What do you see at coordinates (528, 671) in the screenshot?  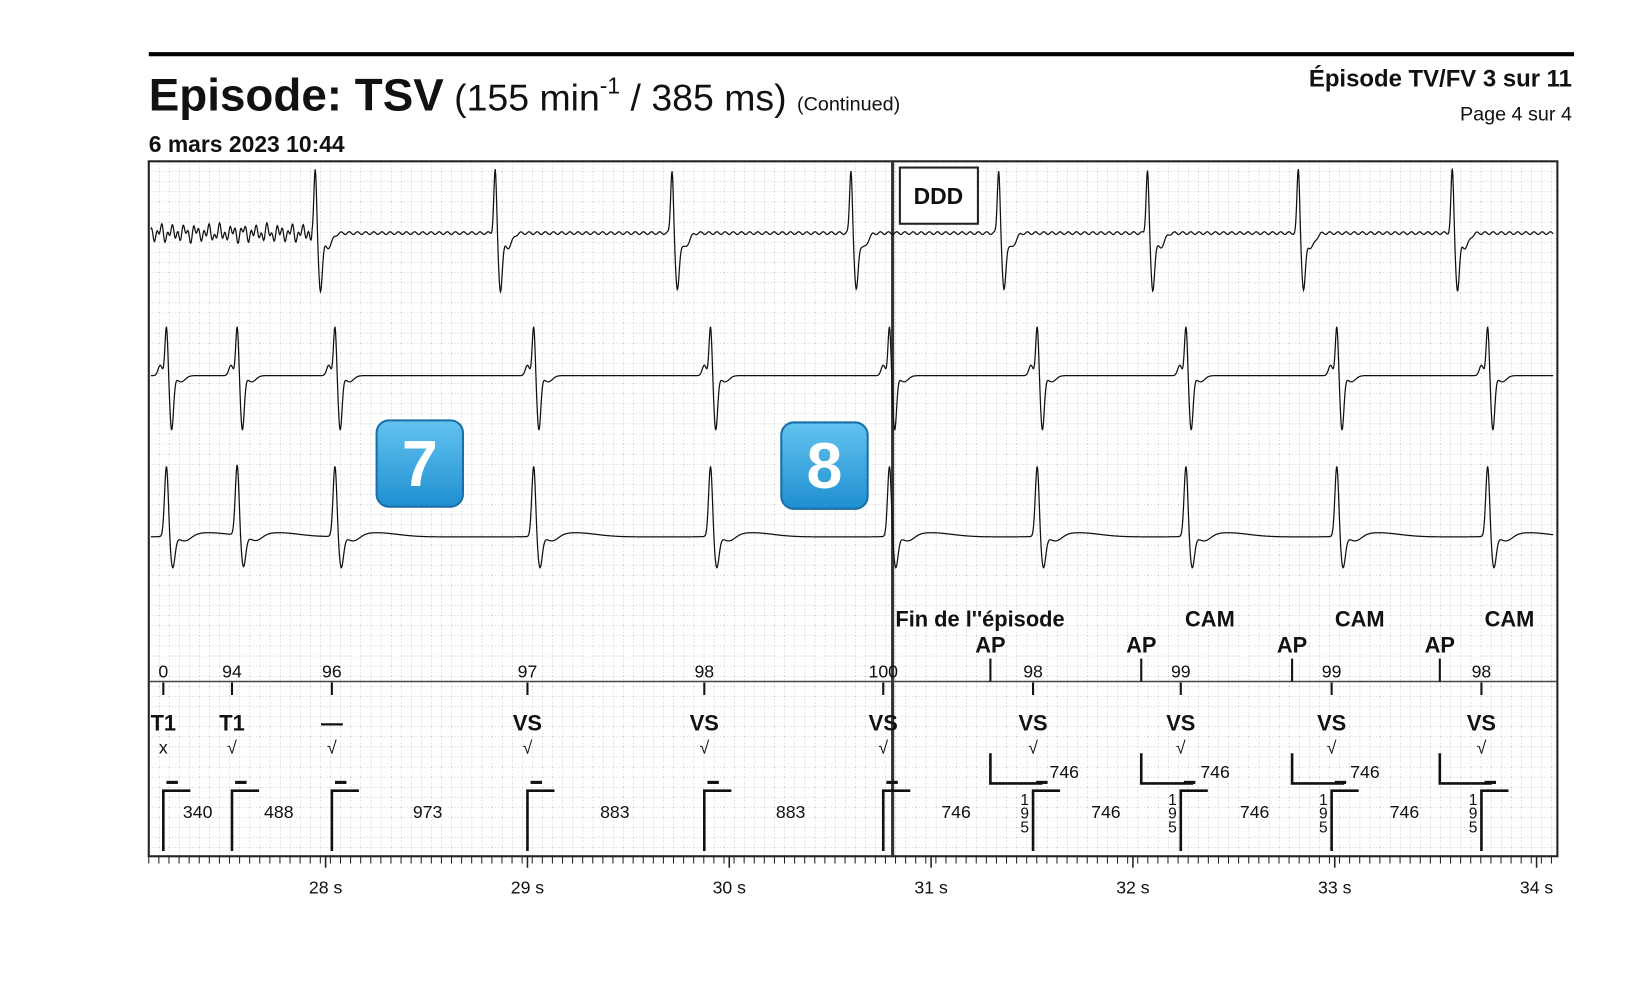 I see `marker-count: 97` at bounding box center [528, 671].